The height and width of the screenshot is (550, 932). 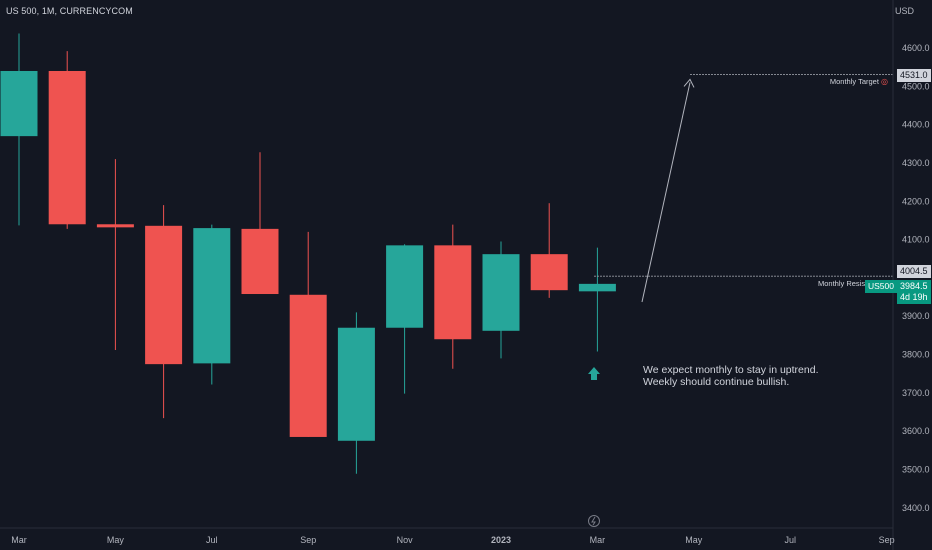 What do you see at coordinates (916, 431) in the screenshot?
I see `price-tick-label: 3600.0` at bounding box center [916, 431].